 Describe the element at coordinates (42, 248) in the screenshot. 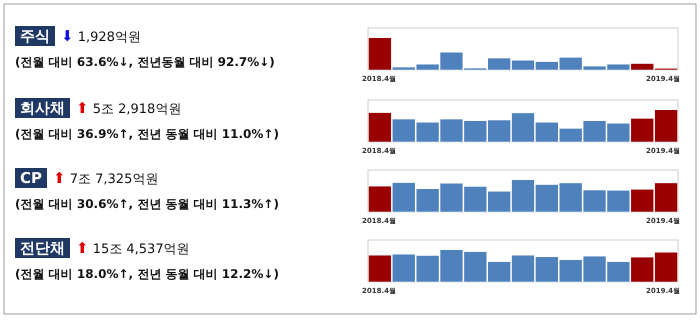

I see `text: 전단채` at that location.